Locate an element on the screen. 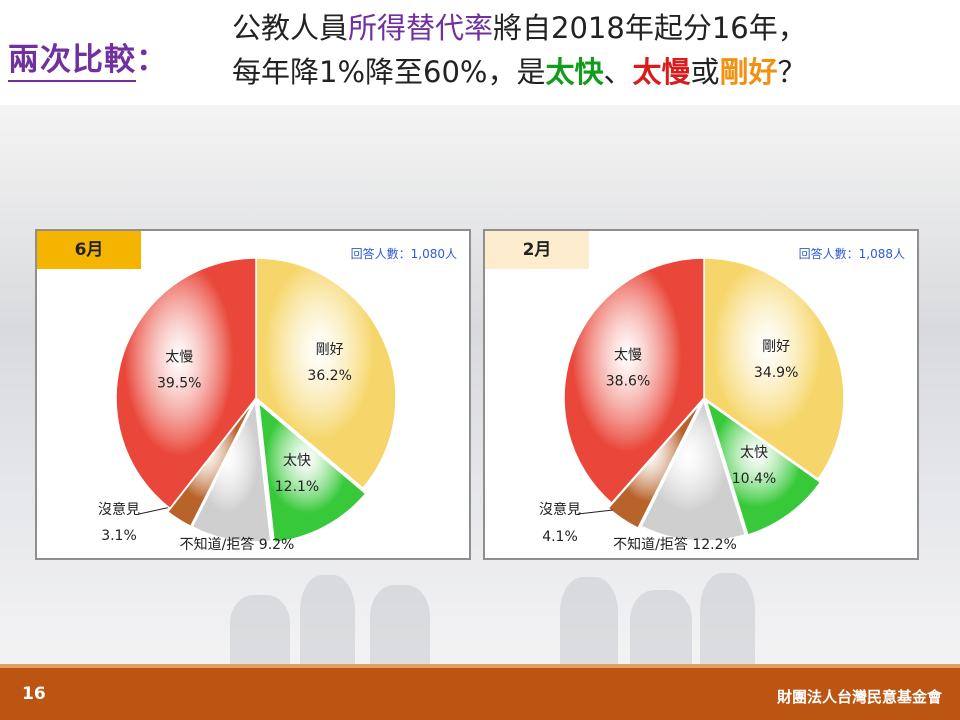  q2-slow: 太慢 is located at coordinates (661, 72).